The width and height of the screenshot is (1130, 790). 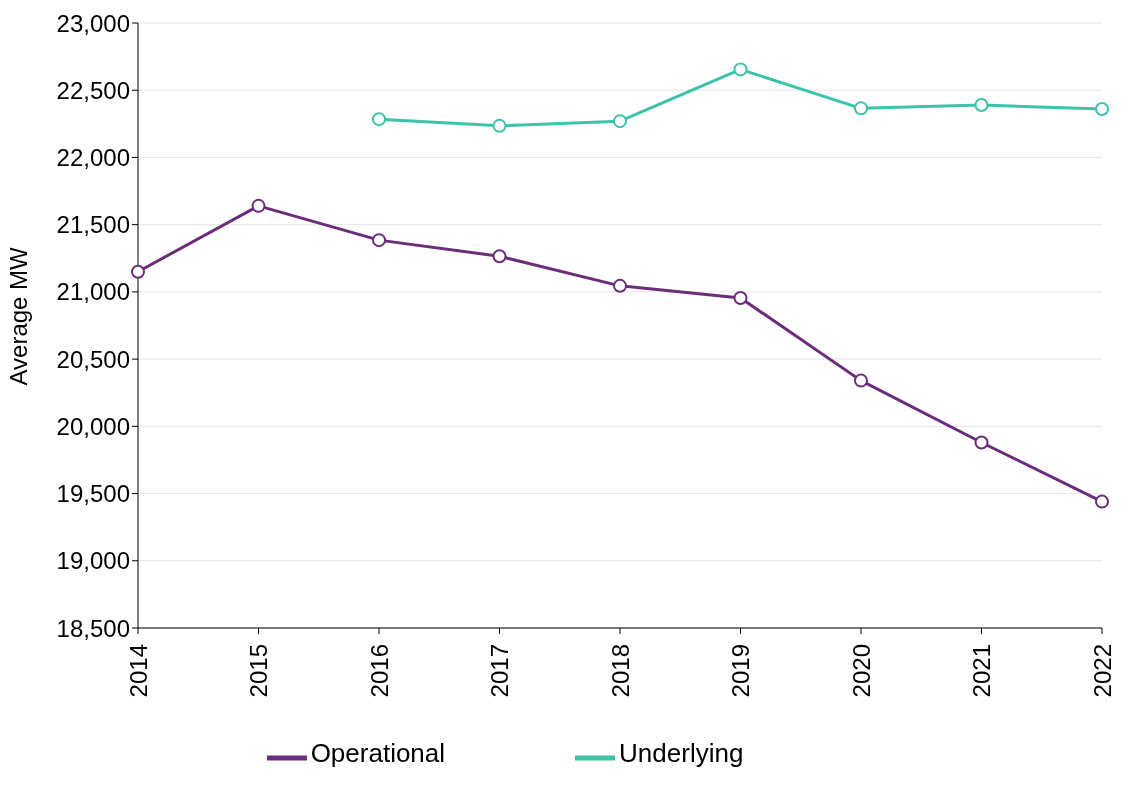 What do you see at coordinates (93, 494) in the screenshot?
I see `y-tick-label: 19,500` at bounding box center [93, 494].